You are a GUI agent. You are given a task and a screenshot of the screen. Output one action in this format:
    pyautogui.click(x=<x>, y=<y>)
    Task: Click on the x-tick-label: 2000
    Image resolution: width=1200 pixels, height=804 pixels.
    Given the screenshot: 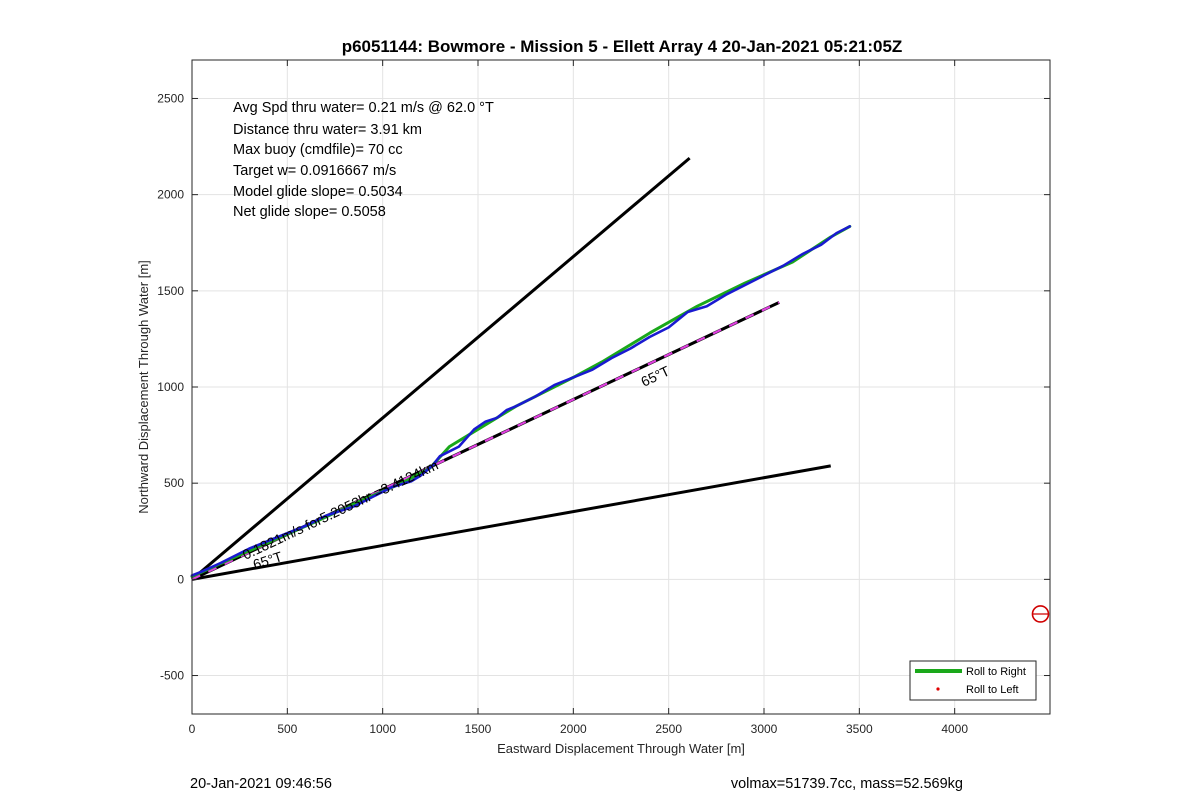 What is the action you would take?
    pyautogui.click(x=573, y=729)
    